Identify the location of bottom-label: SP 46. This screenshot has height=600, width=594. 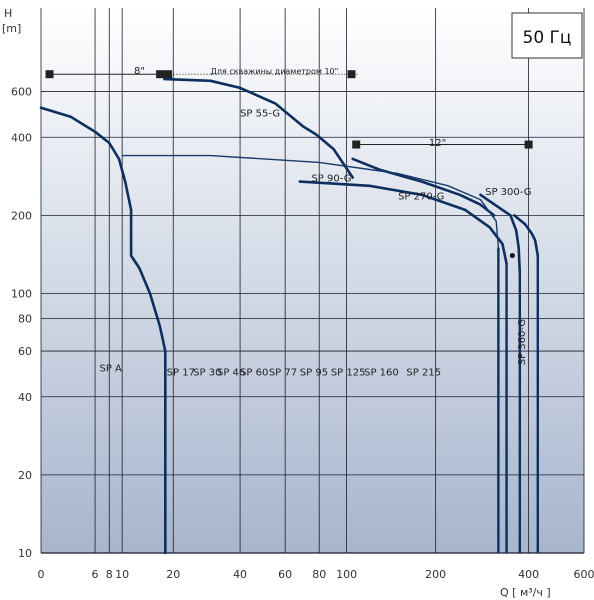
(231, 373).